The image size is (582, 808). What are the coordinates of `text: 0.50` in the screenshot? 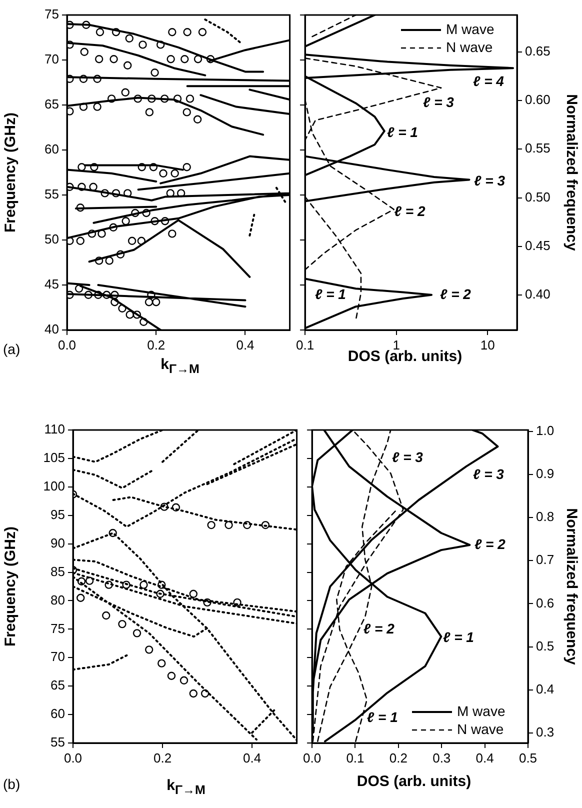 It's located at (537, 196).